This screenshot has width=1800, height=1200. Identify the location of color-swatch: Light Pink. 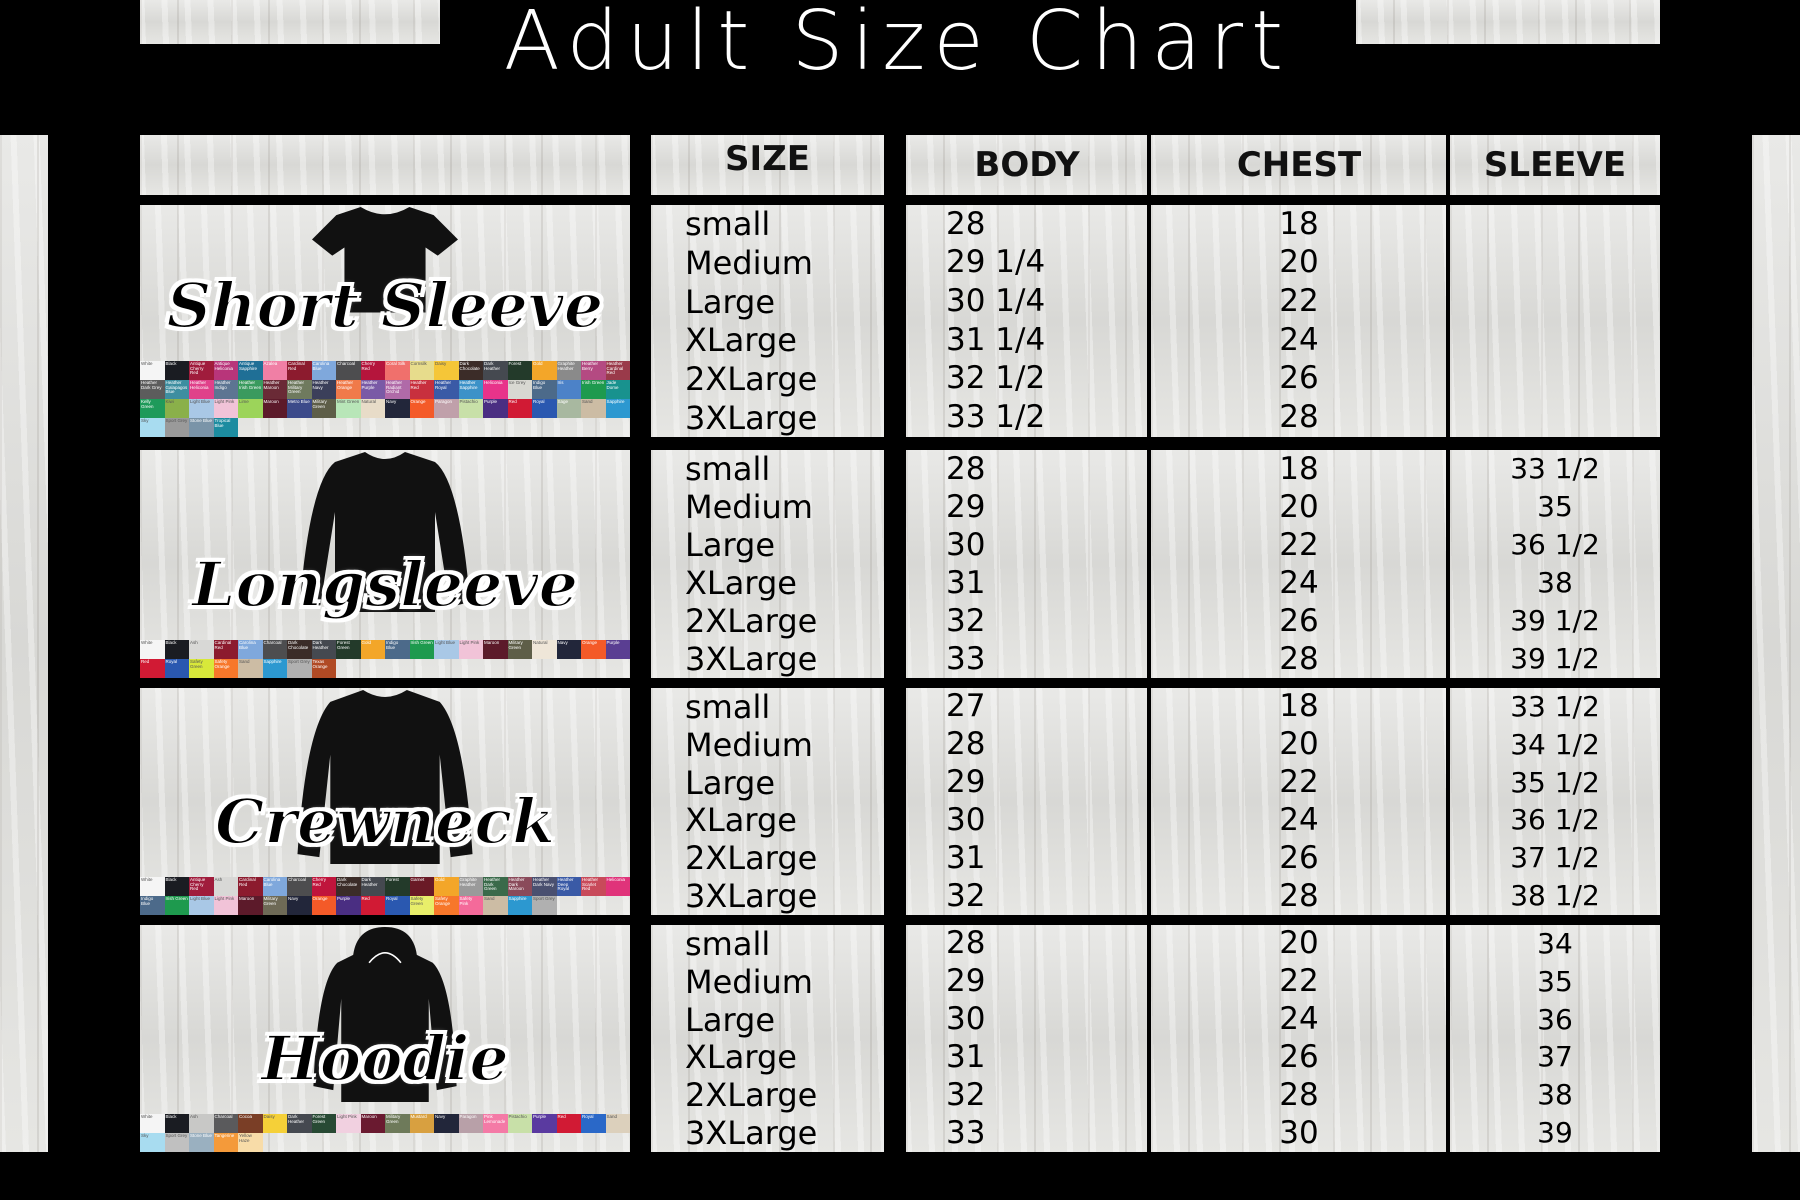
(348, 1123).